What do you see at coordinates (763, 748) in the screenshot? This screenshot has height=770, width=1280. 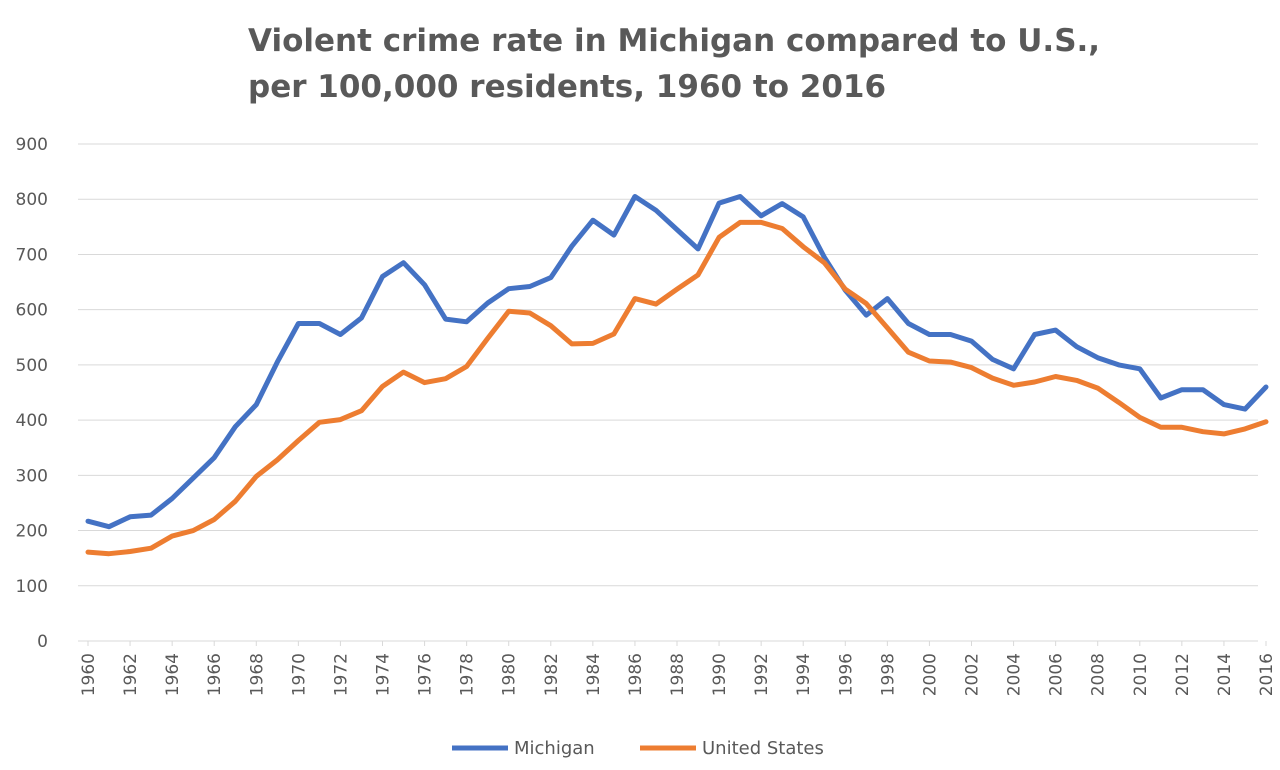 I see `legend-label: United States` at bounding box center [763, 748].